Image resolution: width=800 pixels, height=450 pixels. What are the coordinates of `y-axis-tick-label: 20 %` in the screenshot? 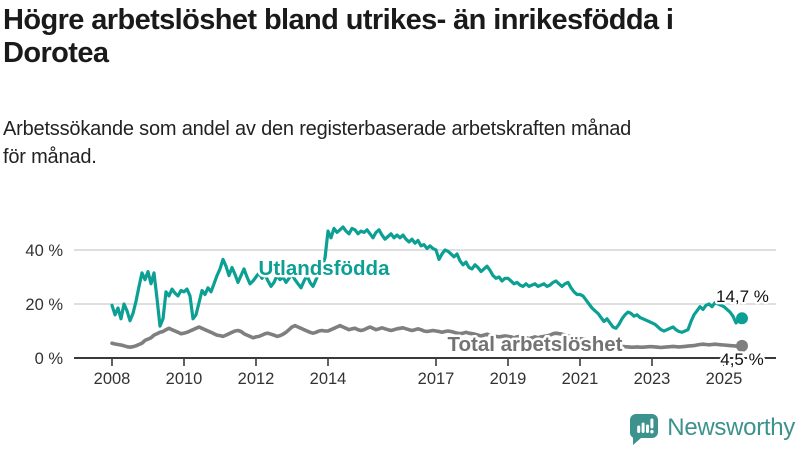 It's located at (44, 305).